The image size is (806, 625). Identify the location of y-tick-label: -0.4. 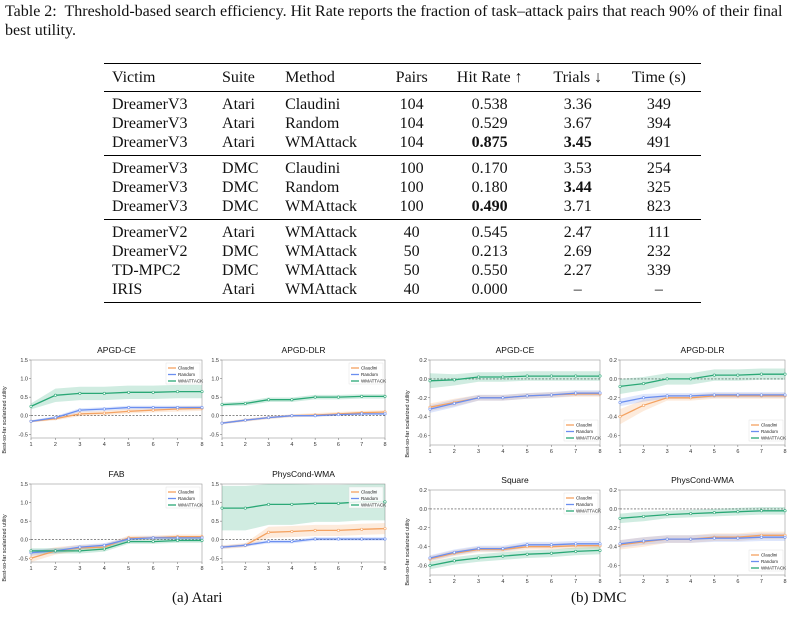
(612, 418).